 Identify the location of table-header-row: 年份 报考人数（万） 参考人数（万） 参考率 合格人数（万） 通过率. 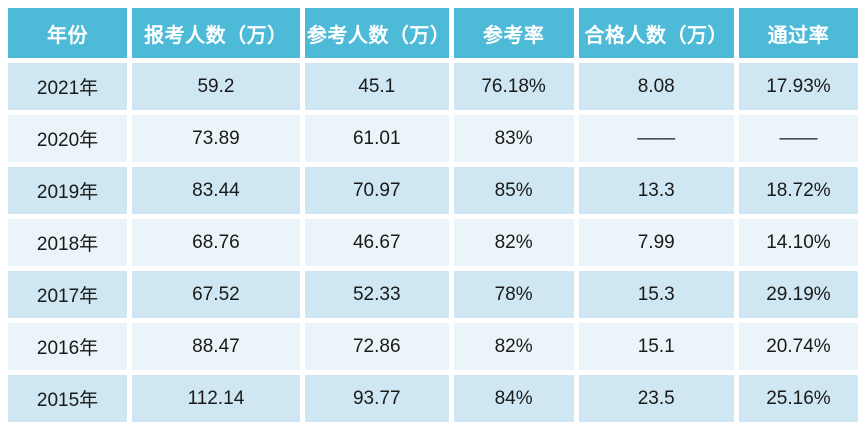
(433, 33).